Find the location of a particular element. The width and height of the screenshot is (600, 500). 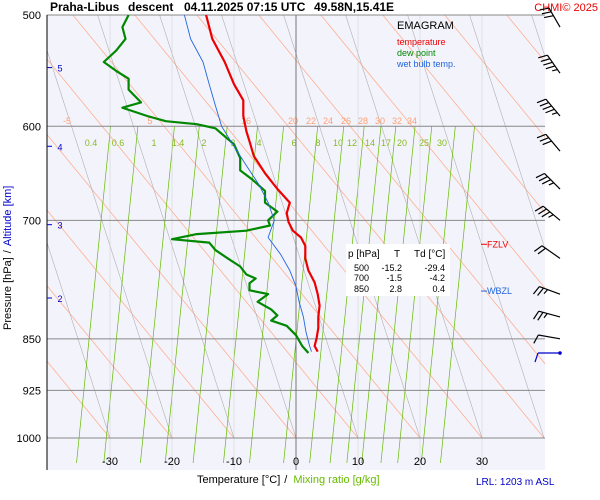

mixing-ratio-label: 0.4 is located at coordinates (91, 143).